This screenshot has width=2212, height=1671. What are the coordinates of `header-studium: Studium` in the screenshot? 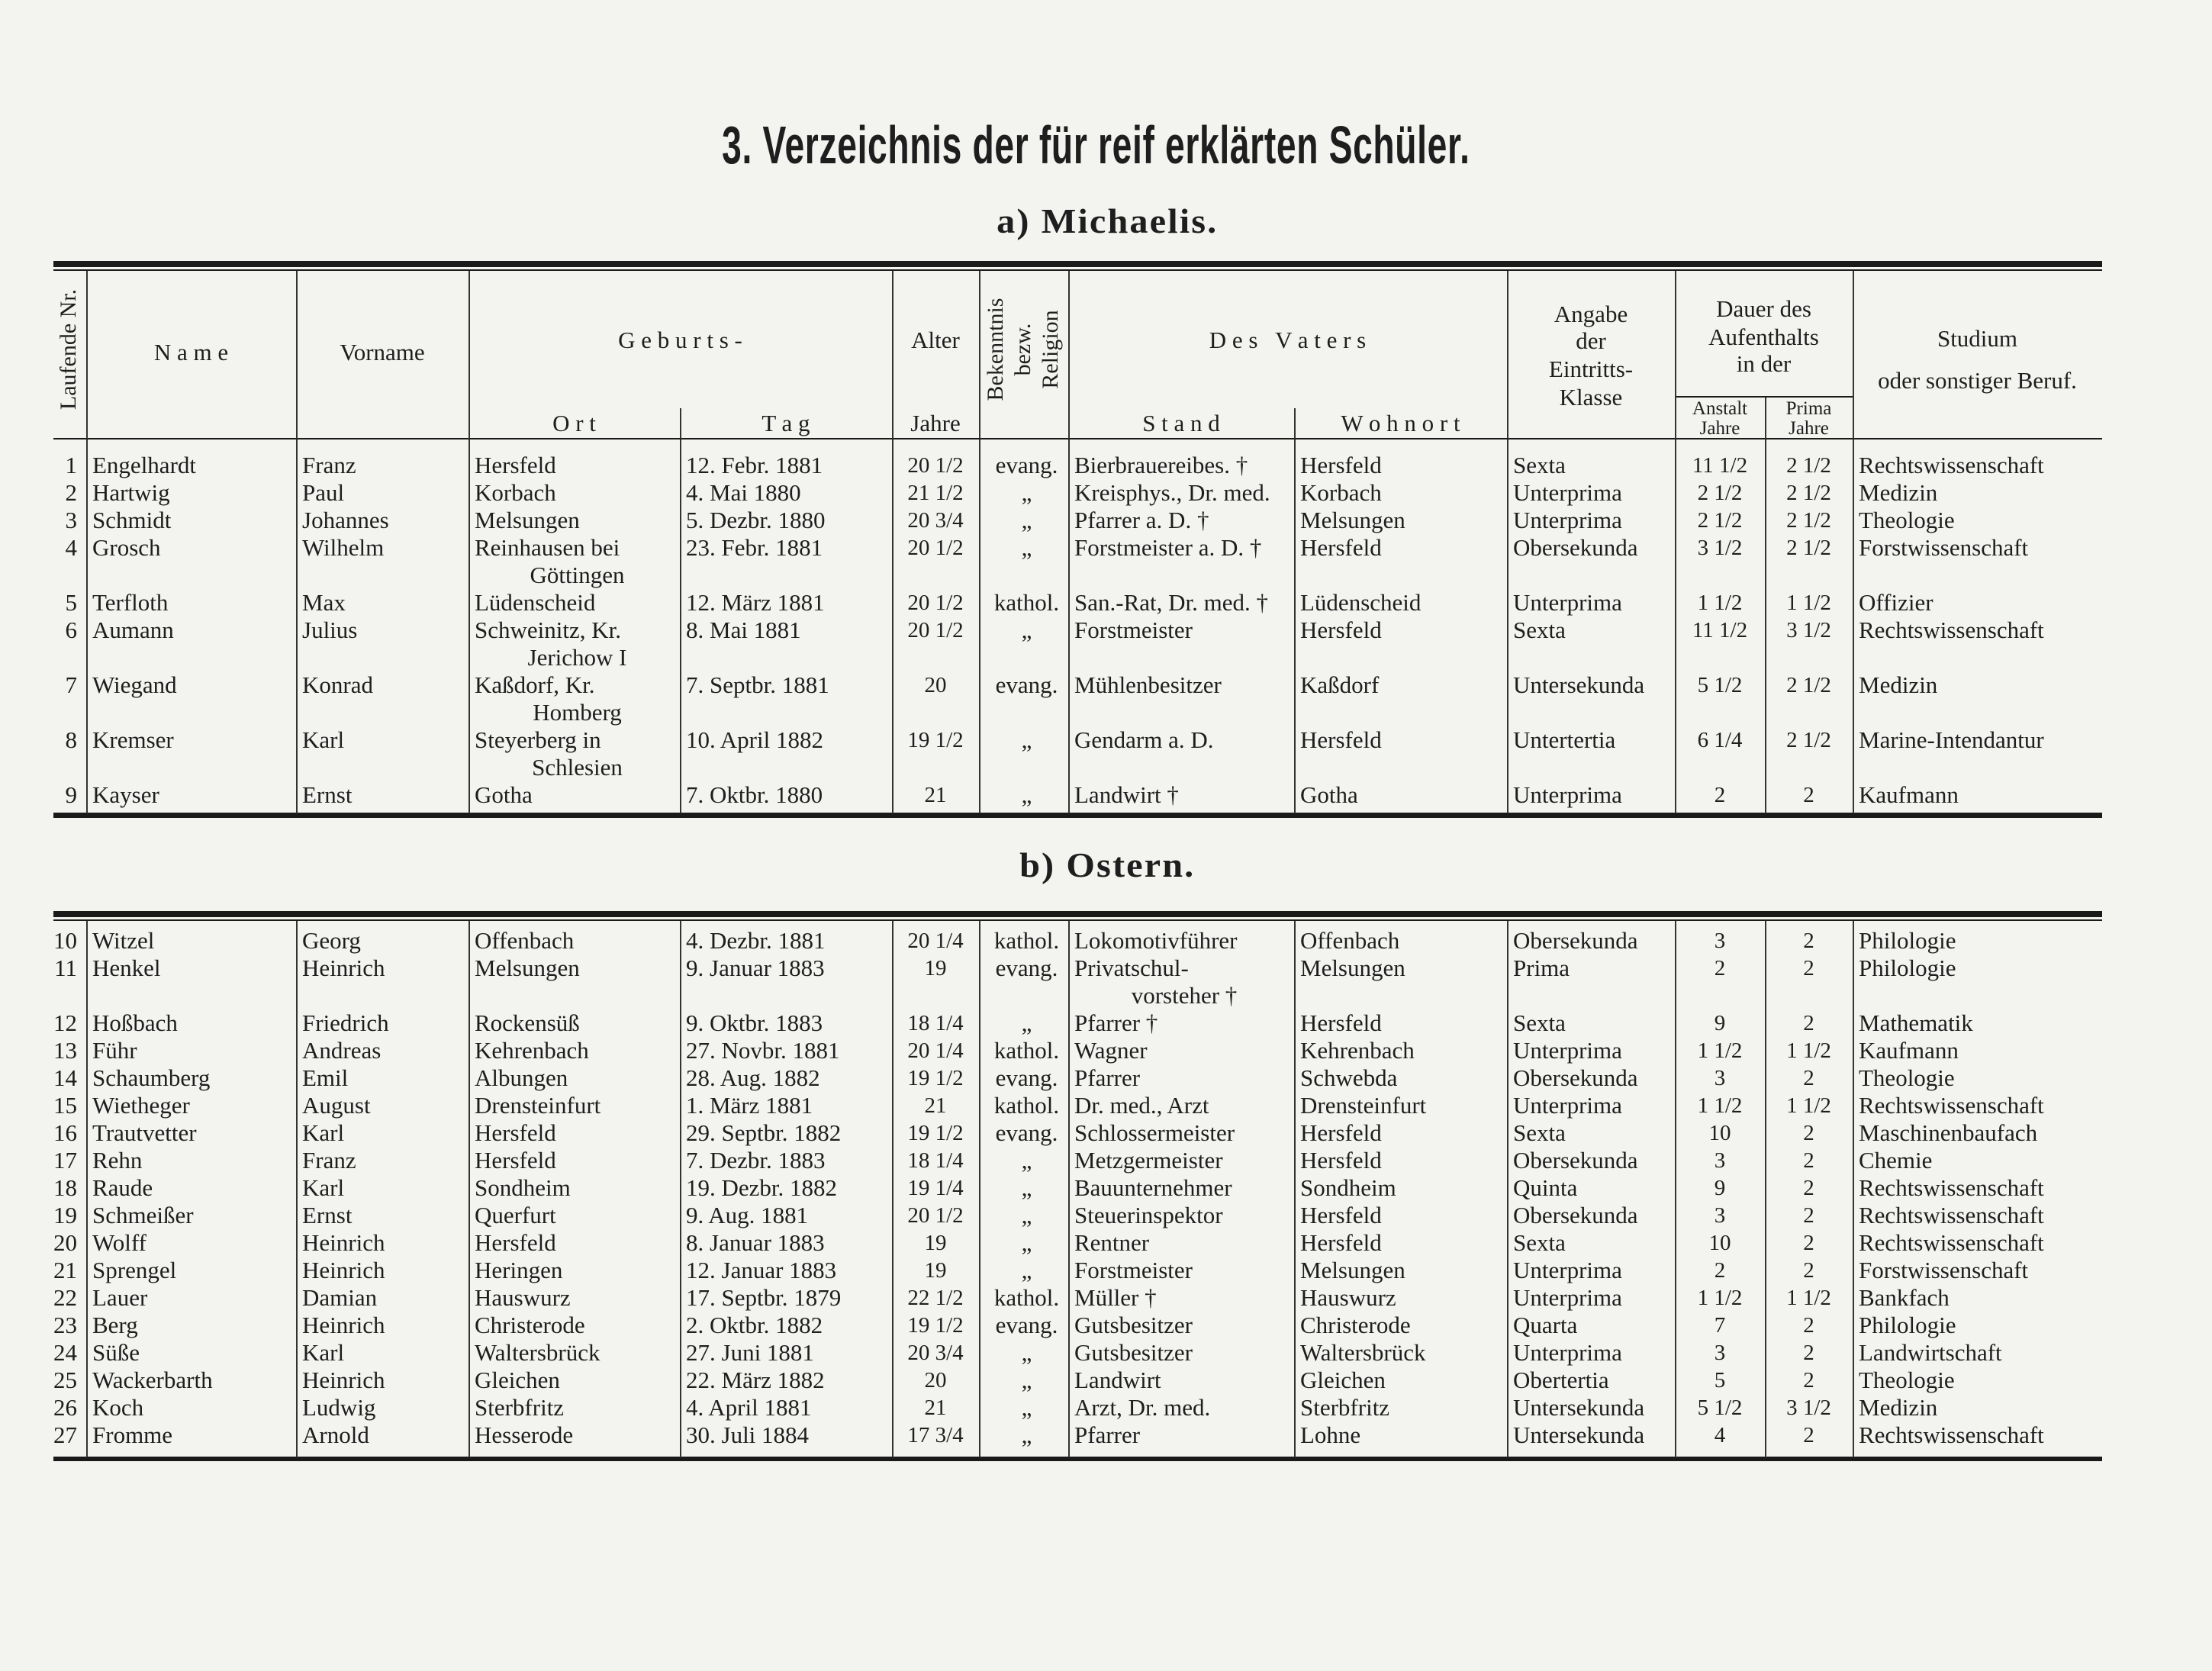 It's located at (1977, 338).